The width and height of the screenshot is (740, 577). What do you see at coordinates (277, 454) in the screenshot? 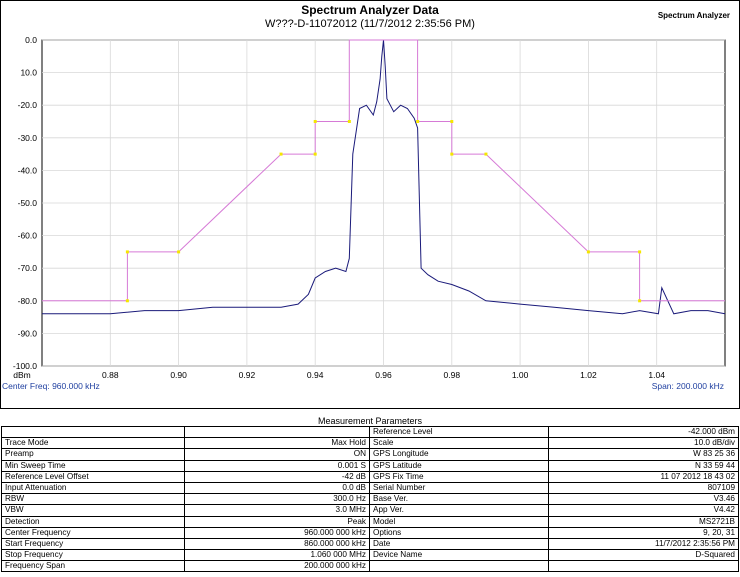
I see `param-value: ON` at bounding box center [277, 454].